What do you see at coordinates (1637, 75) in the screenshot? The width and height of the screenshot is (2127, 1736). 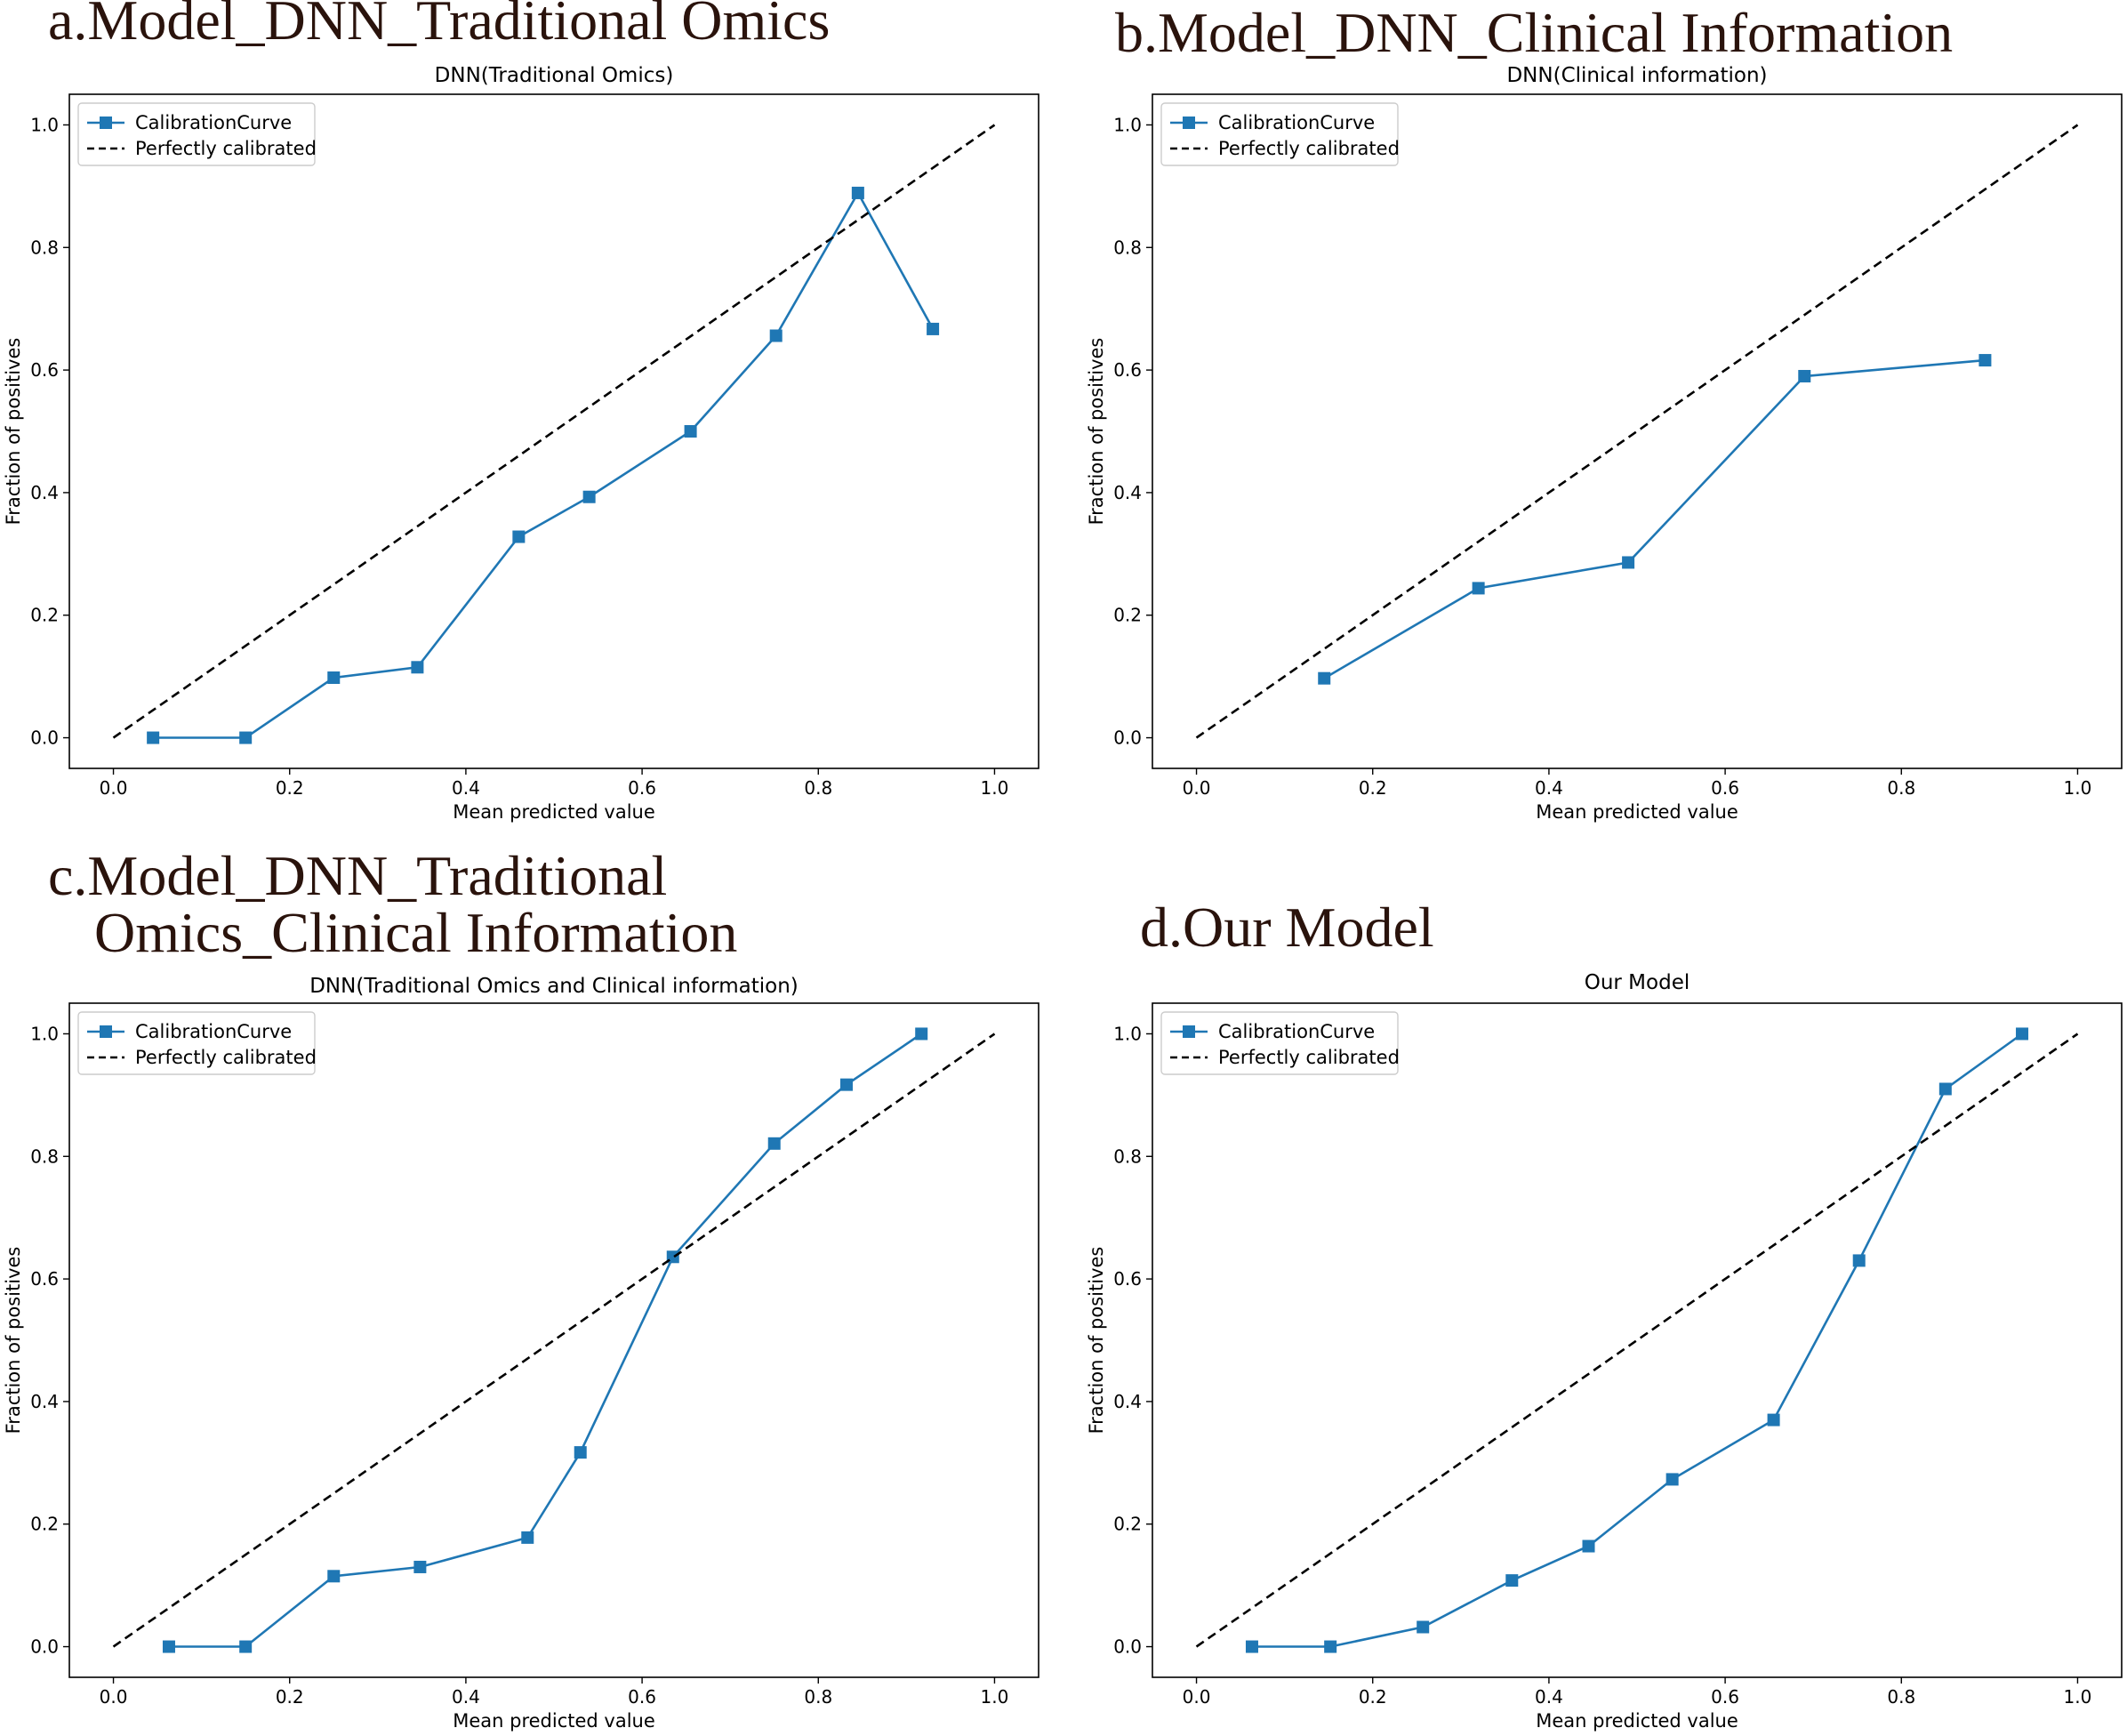 I see `plot-title: DNN(Clinical information)` at bounding box center [1637, 75].